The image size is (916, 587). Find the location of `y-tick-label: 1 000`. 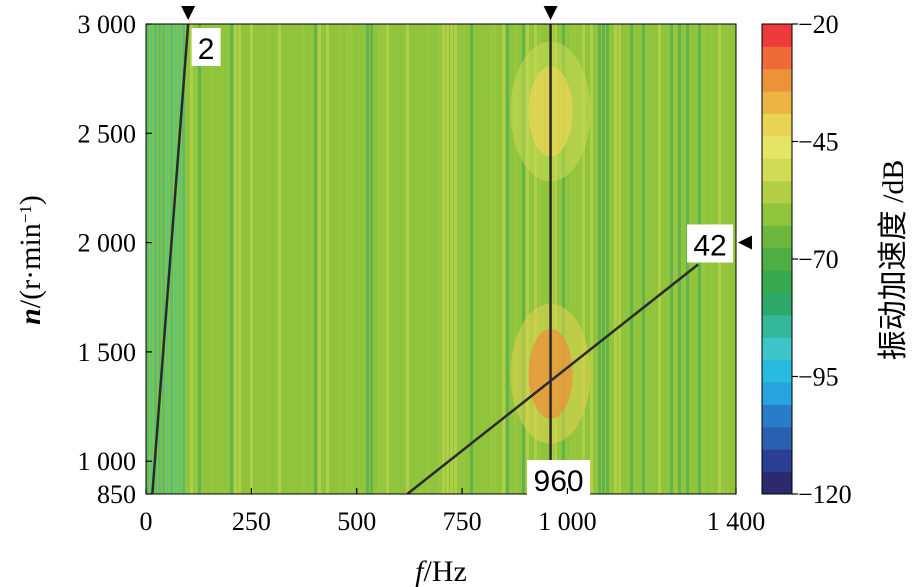

y-tick-label: 1 000 is located at coordinates (107, 461).